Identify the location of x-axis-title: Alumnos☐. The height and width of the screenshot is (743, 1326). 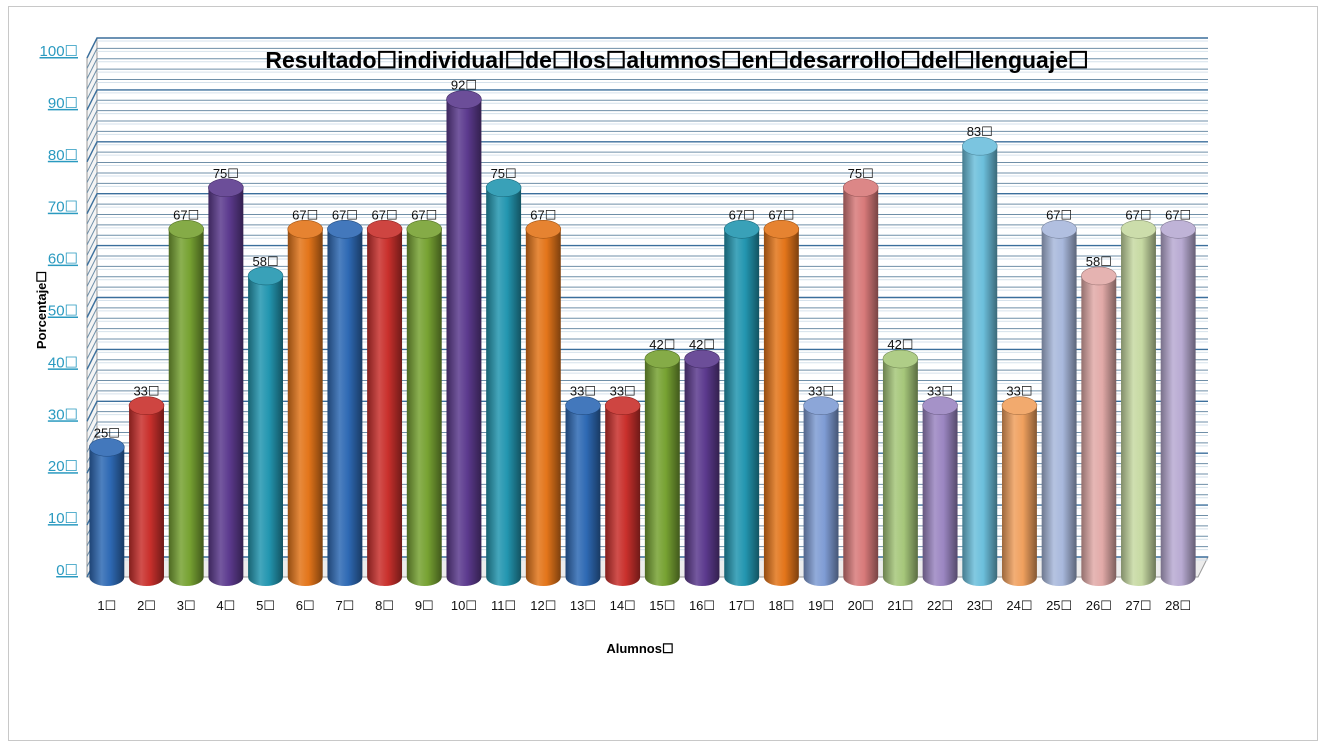
(639, 648).